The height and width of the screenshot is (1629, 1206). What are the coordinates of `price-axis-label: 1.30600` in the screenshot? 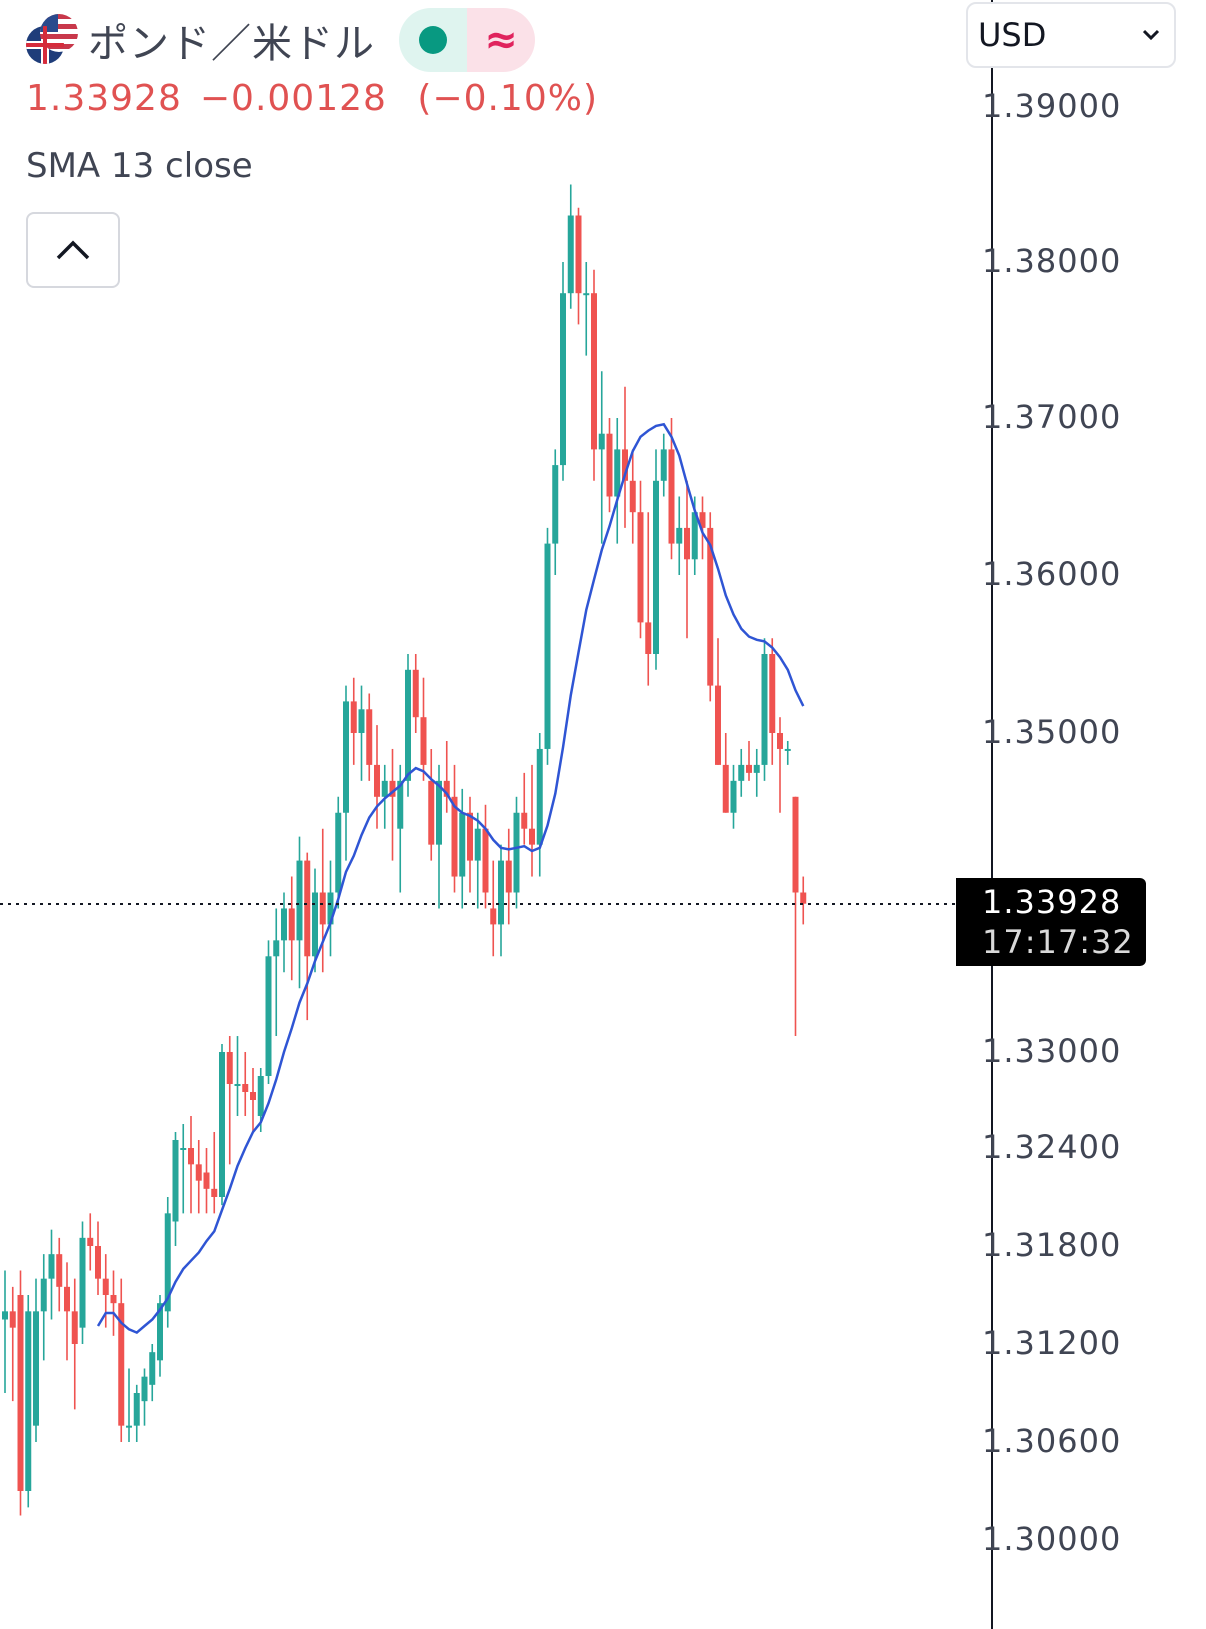 It's located at (1052, 1441).